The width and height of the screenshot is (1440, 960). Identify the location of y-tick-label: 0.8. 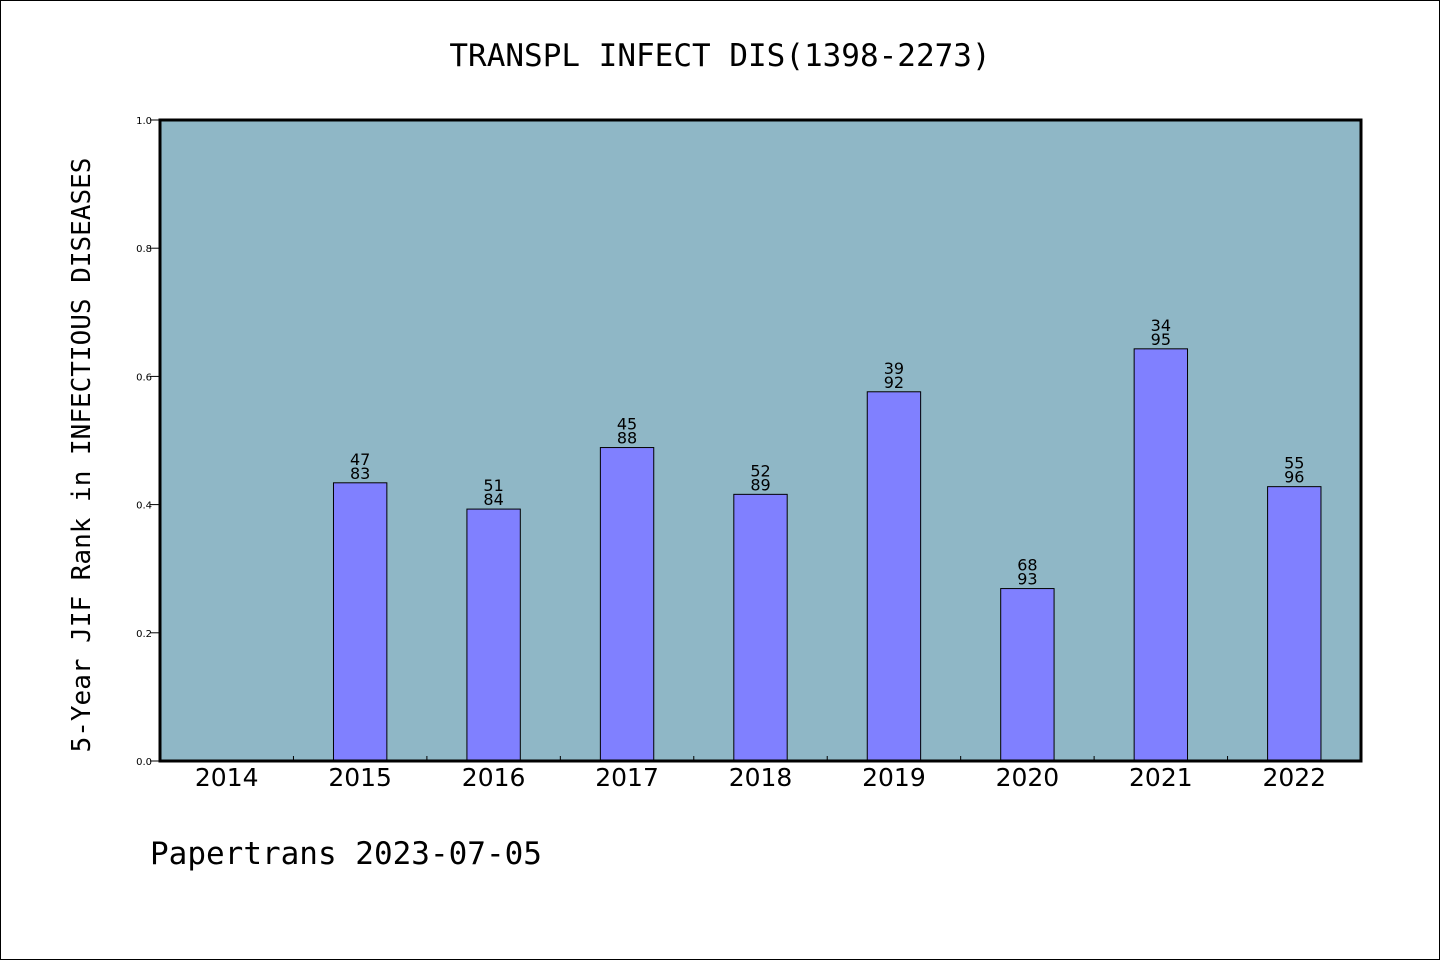
(144, 249).